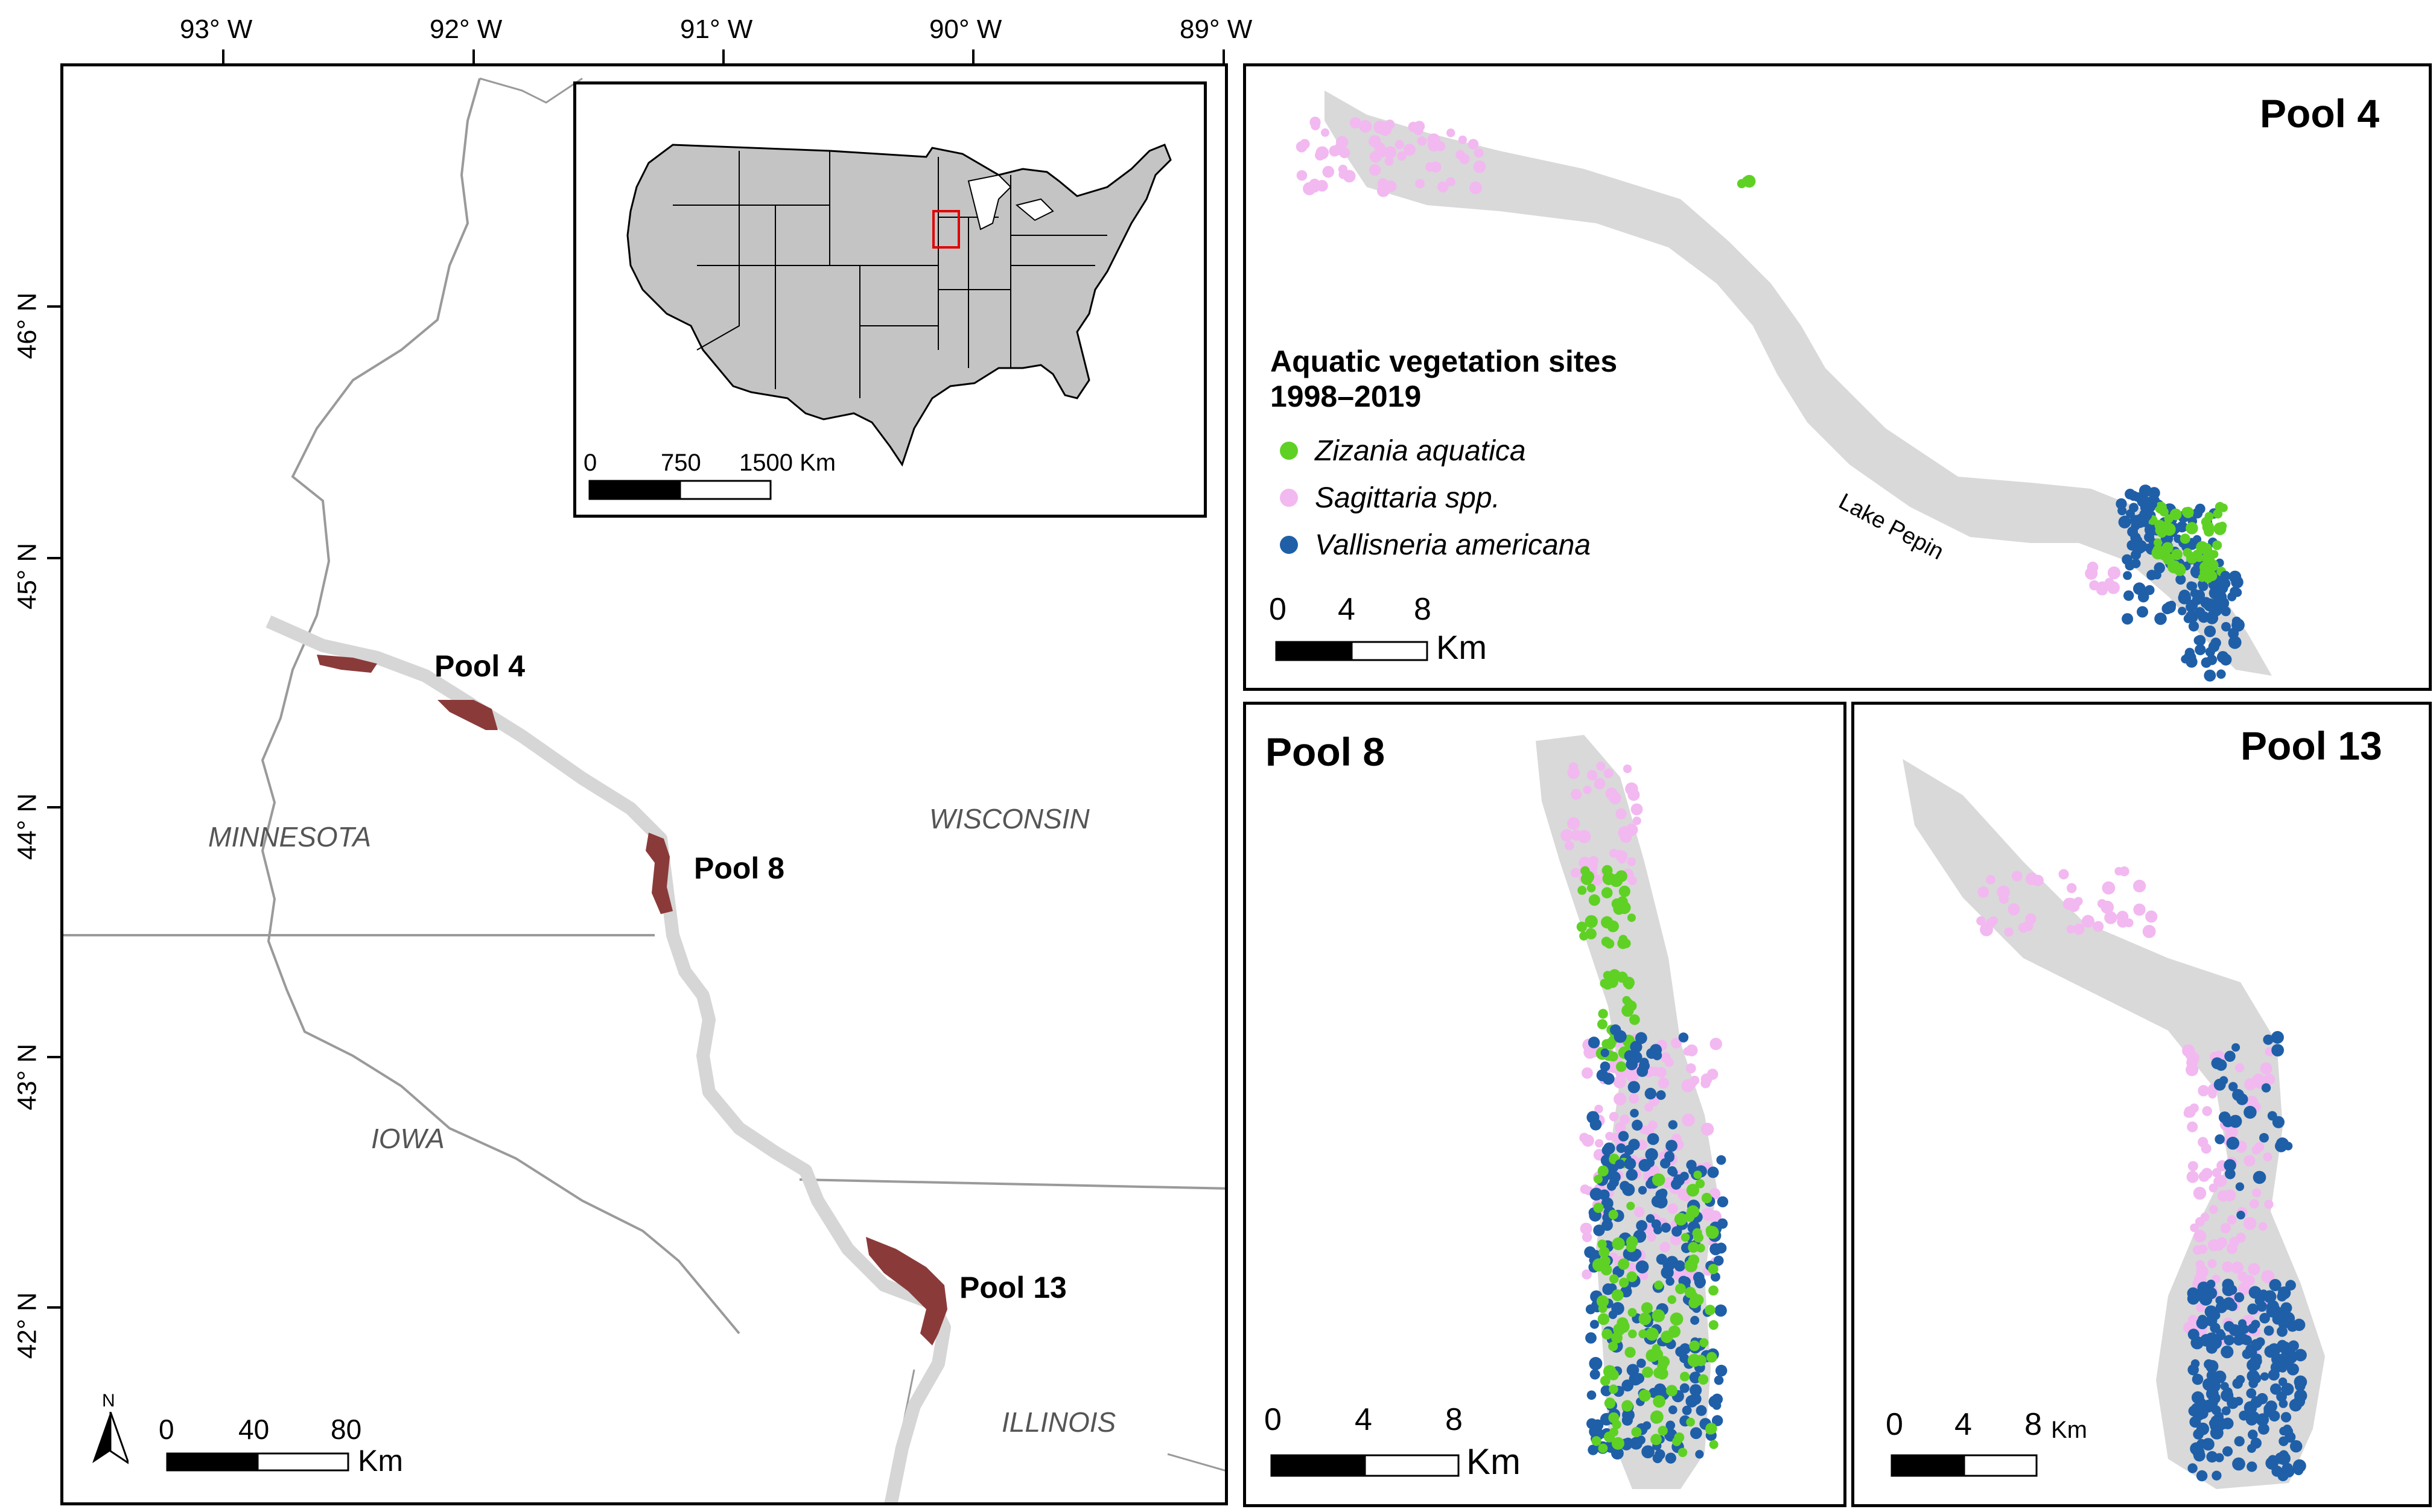 The width and height of the screenshot is (2436, 1512). Describe the element at coordinates (1365, 1466) in the screenshot. I see `pool8-scale-bar` at that location.